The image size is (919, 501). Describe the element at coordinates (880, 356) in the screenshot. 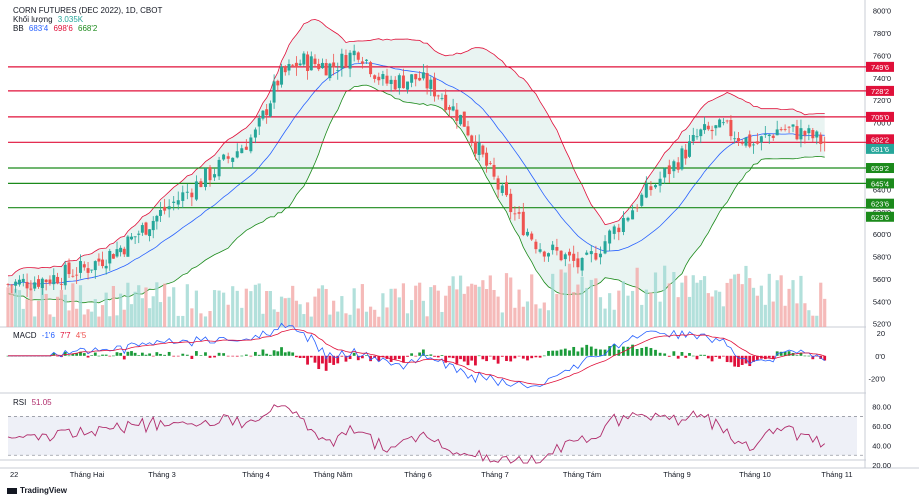

I see `macd-tick-label: 0'0` at that location.